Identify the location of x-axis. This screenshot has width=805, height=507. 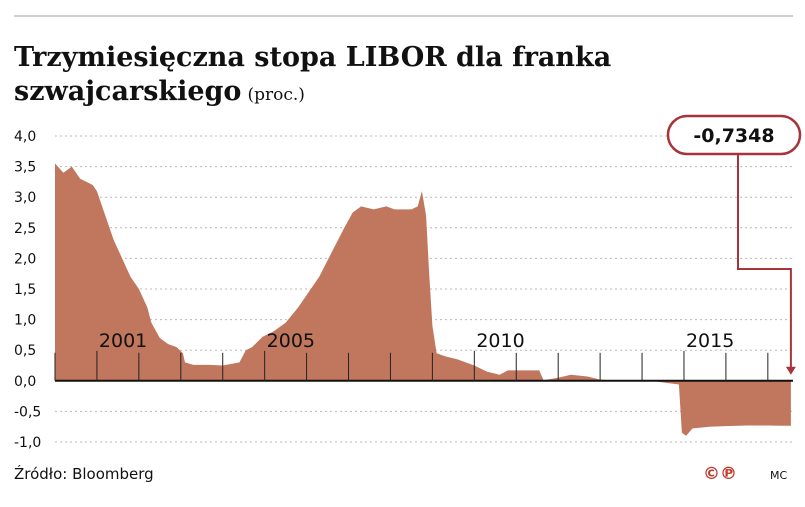
(423, 366).